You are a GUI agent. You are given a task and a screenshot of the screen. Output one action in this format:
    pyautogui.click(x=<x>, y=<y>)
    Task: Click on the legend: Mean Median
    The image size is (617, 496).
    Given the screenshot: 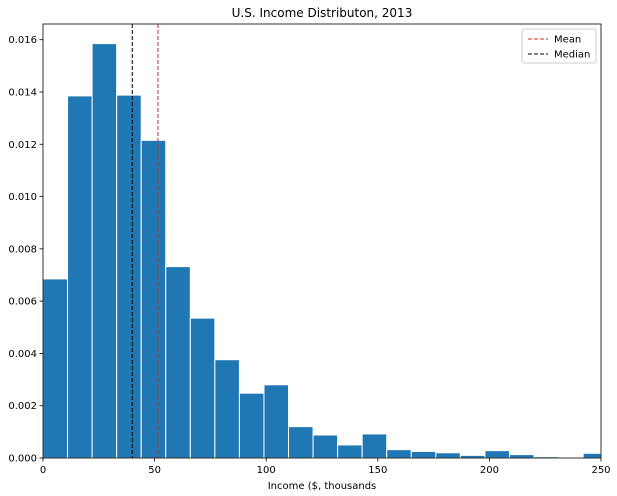 What is the action you would take?
    pyautogui.click(x=559, y=46)
    